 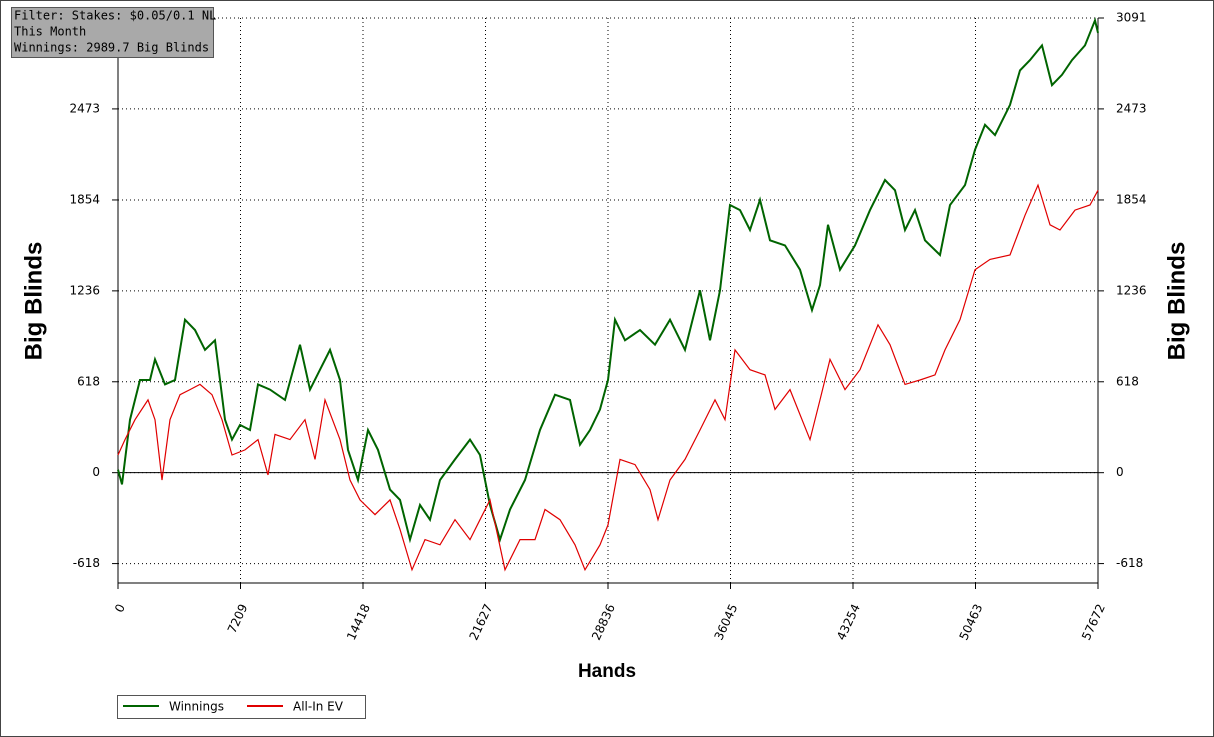 I want to click on legend, so click(x=241, y=707).